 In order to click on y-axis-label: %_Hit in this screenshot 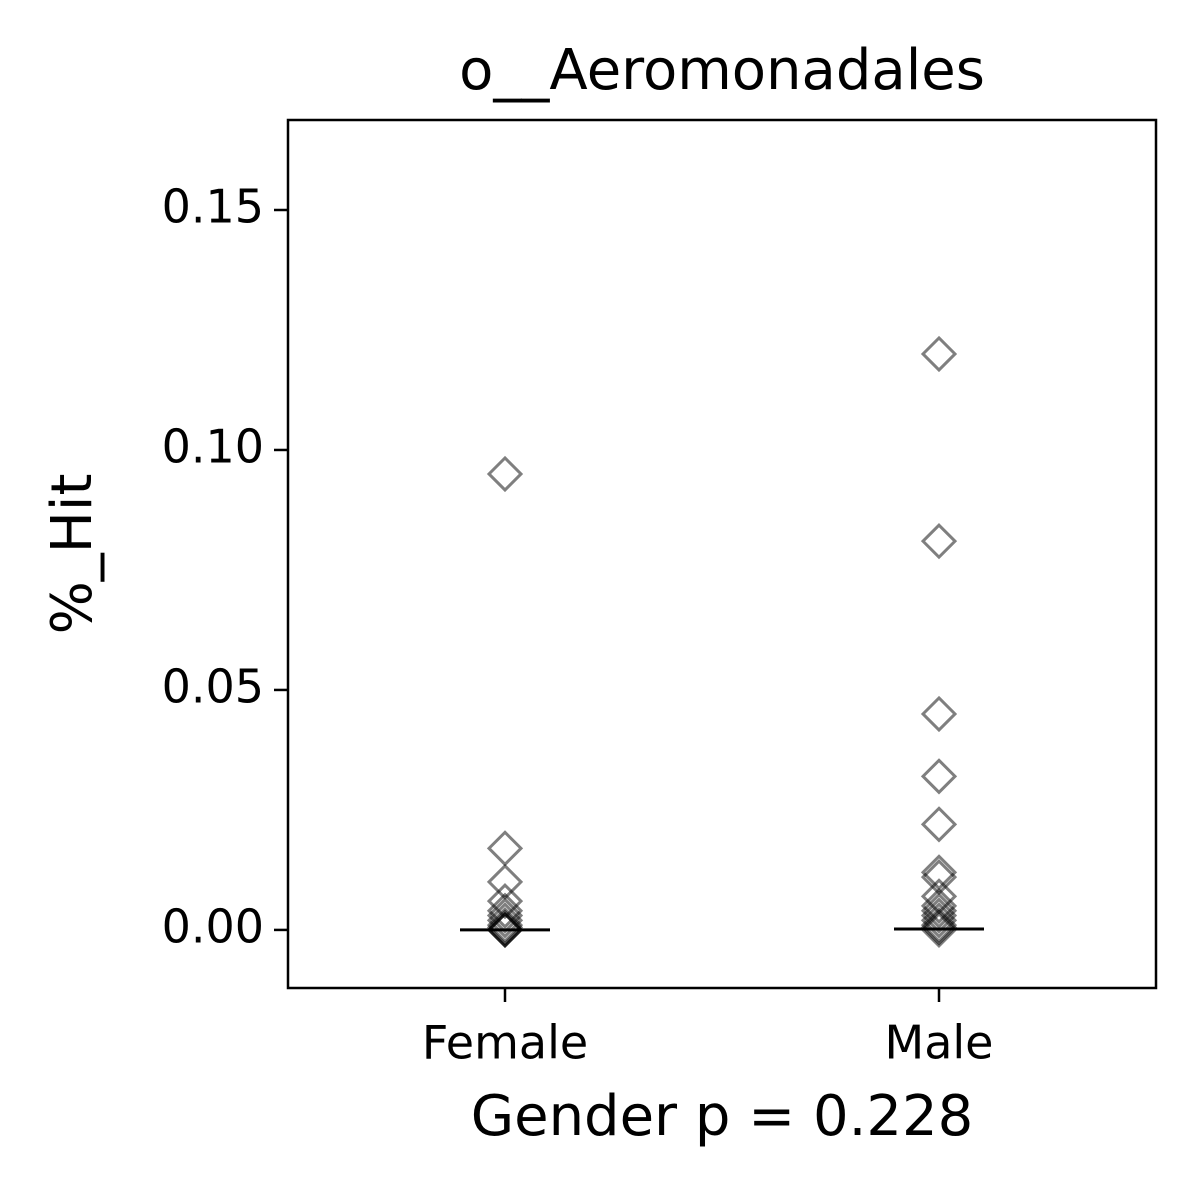, I will do `click(72, 554)`.